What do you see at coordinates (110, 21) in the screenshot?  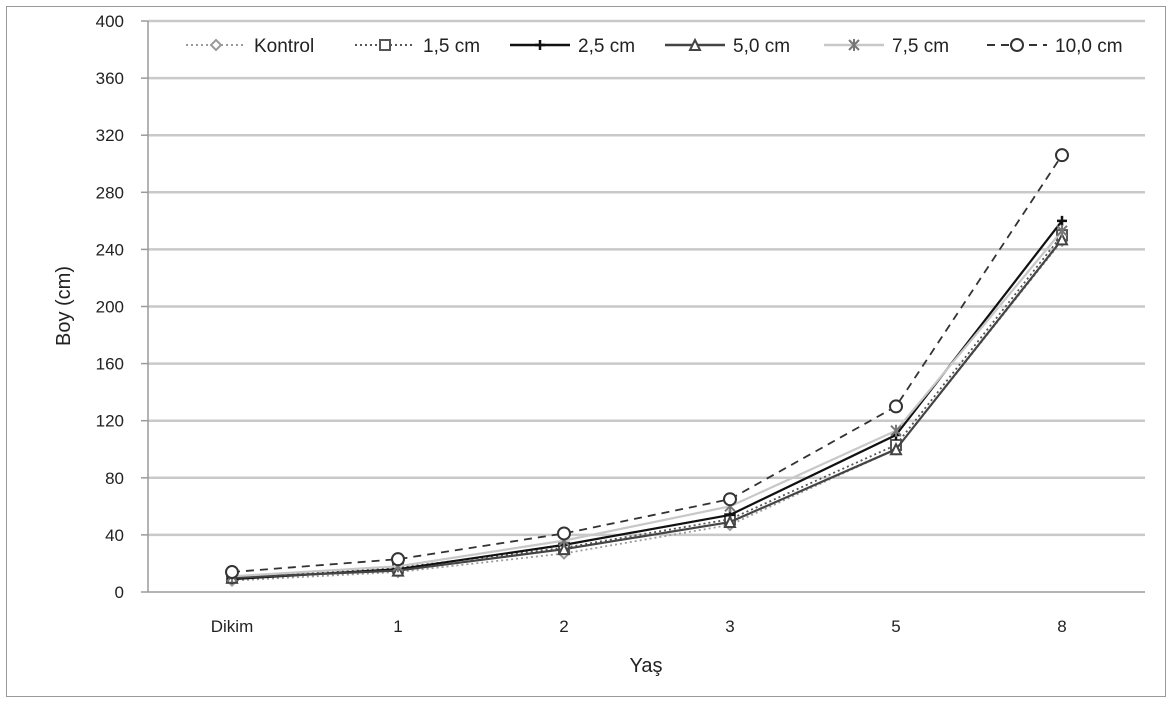 I see `y-tick-label: 400` at bounding box center [110, 21].